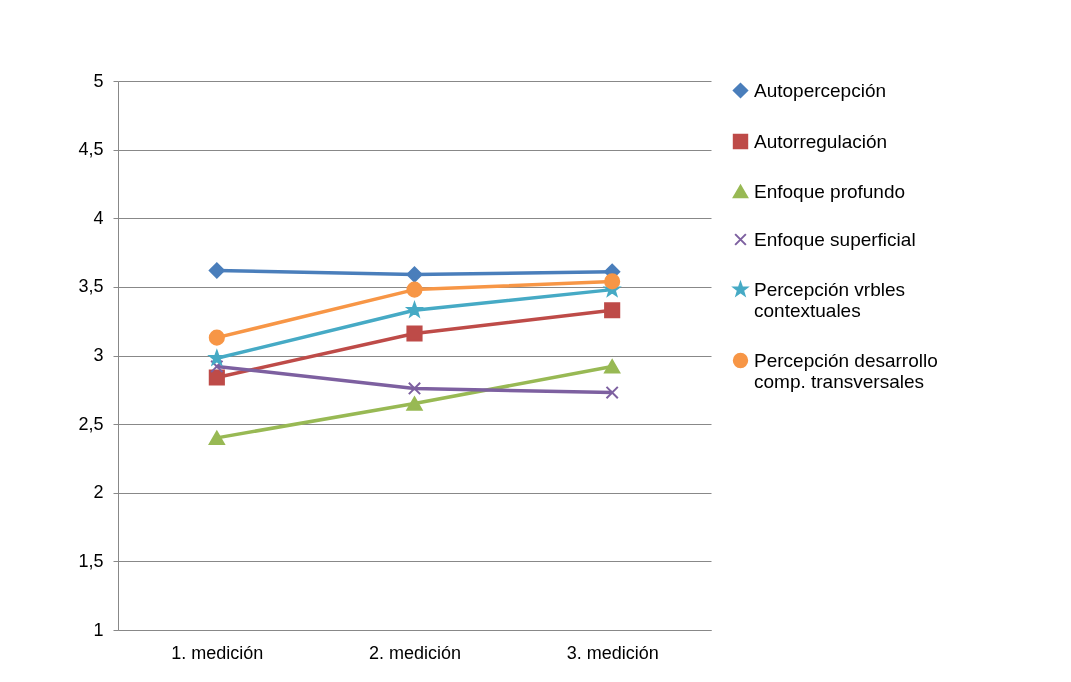  I want to click on y-tick-label: 1,5, so click(91, 560).